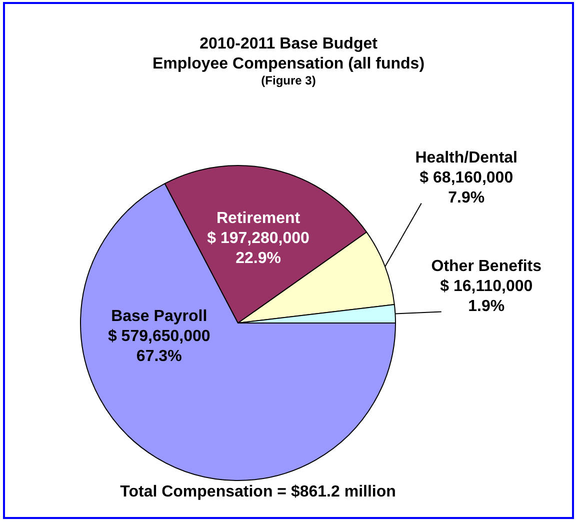 This screenshot has height=527, width=581. What do you see at coordinates (159, 316) in the screenshot?
I see `slice-label: Base Payroll` at bounding box center [159, 316].